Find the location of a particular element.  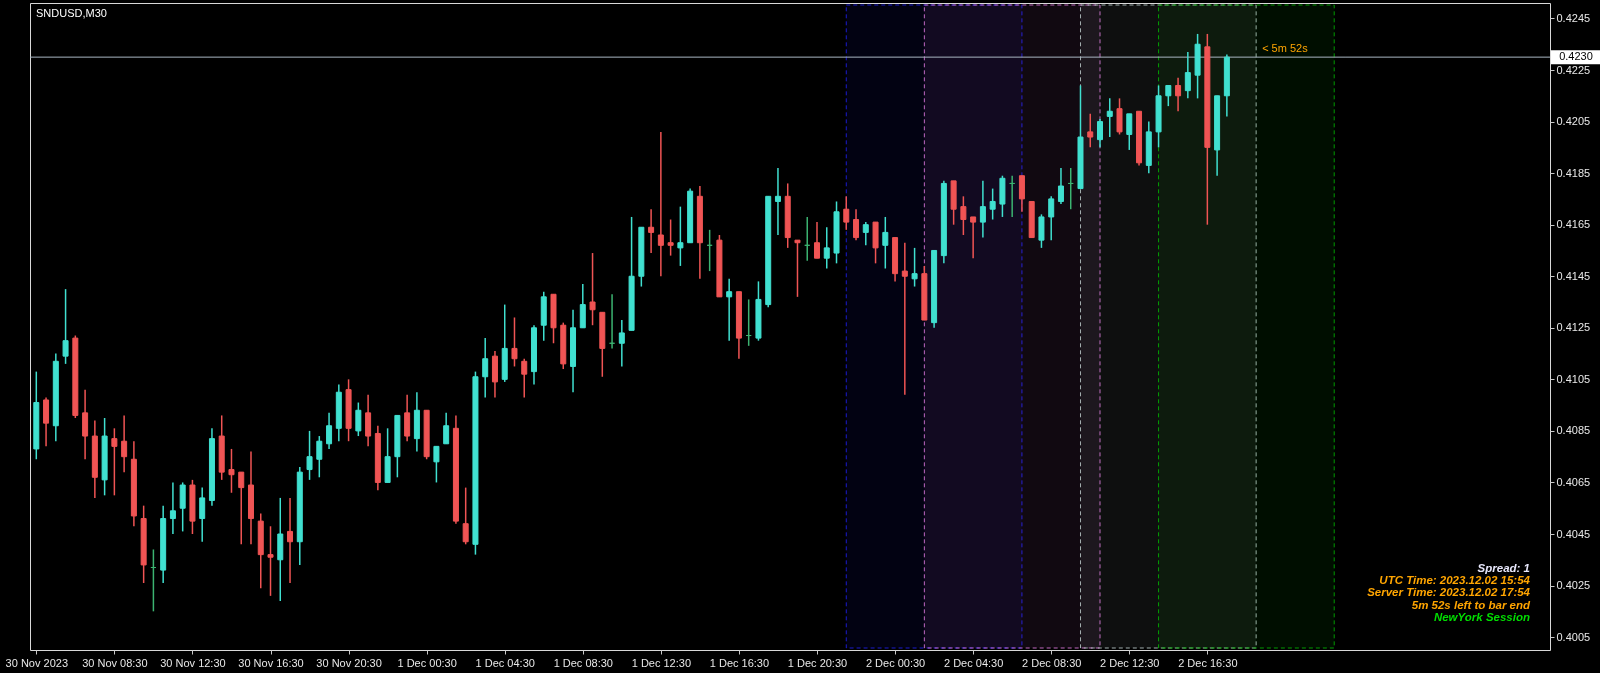

annotation: 5m 52s left to bar end is located at coordinates (1471, 604).